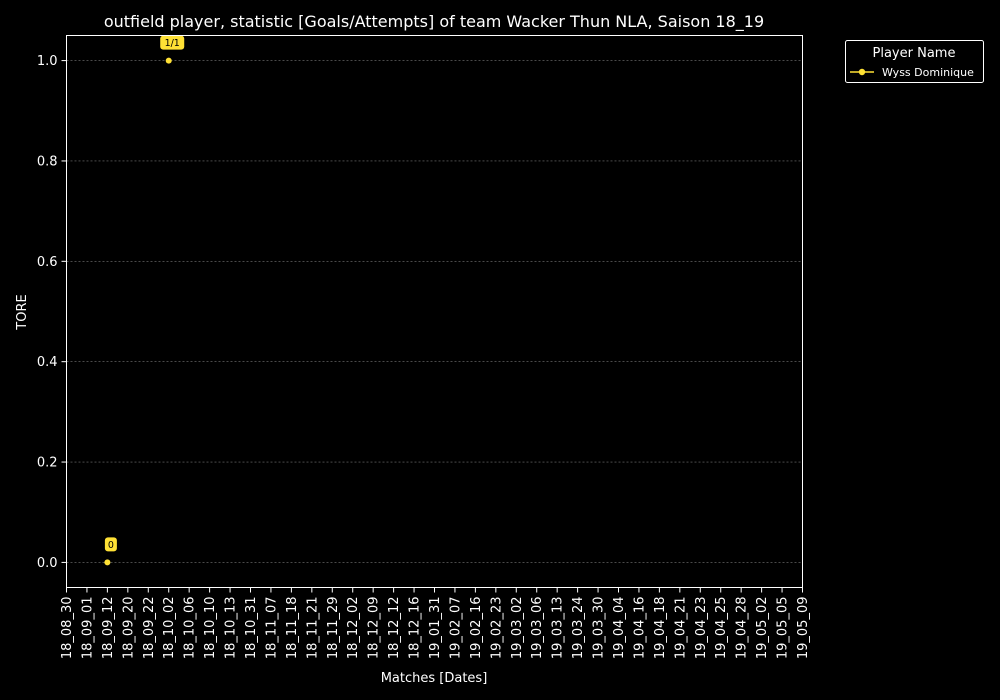  I want to click on x-tick-label: 19_04_04, so click(619, 628).